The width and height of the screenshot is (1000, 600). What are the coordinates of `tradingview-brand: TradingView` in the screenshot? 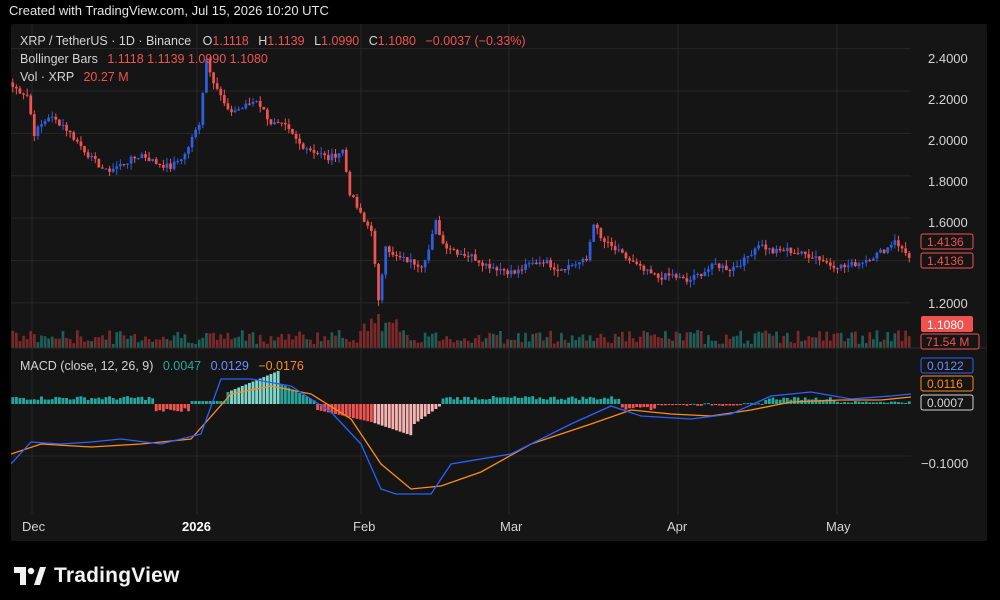 It's located at (97, 576).